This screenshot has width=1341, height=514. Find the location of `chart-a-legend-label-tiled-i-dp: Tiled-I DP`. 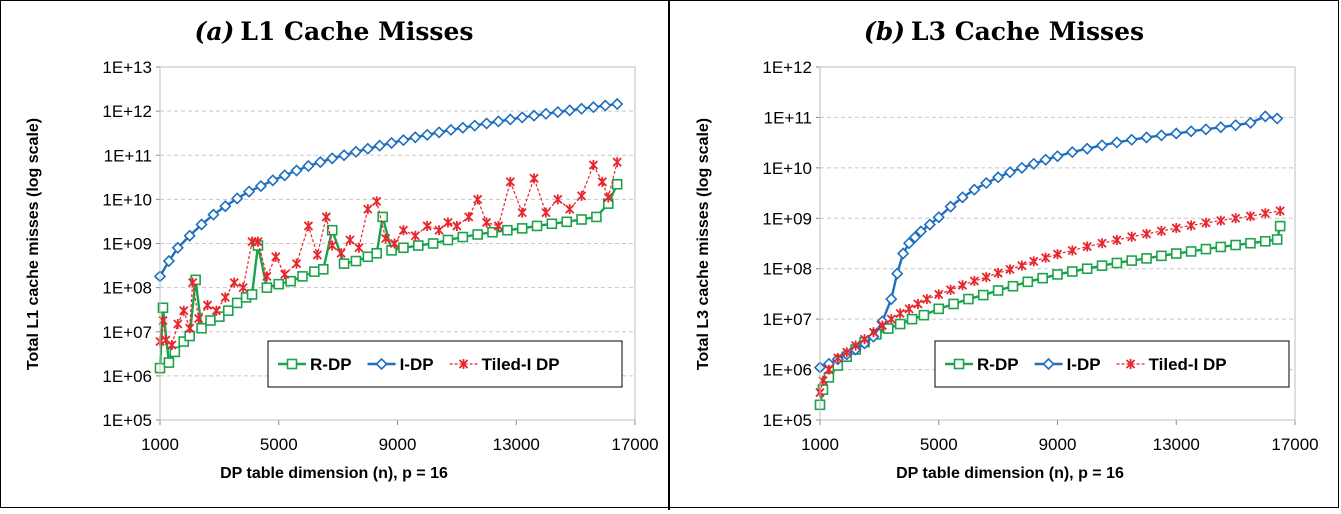

chart-a-legend-label-tiled-i-dp: Tiled-I DP is located at coordinates (521, 364).